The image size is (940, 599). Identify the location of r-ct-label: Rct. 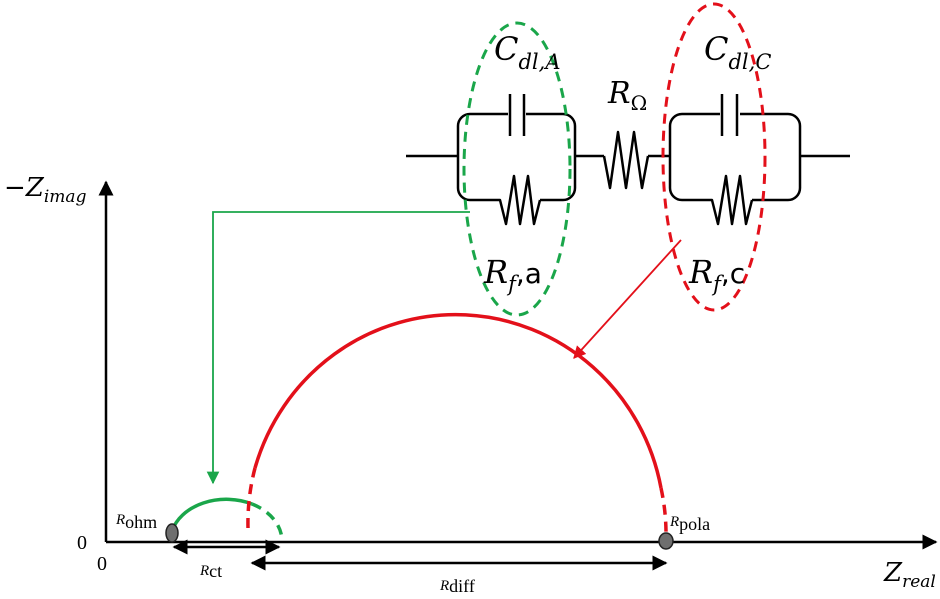
(210, 571).